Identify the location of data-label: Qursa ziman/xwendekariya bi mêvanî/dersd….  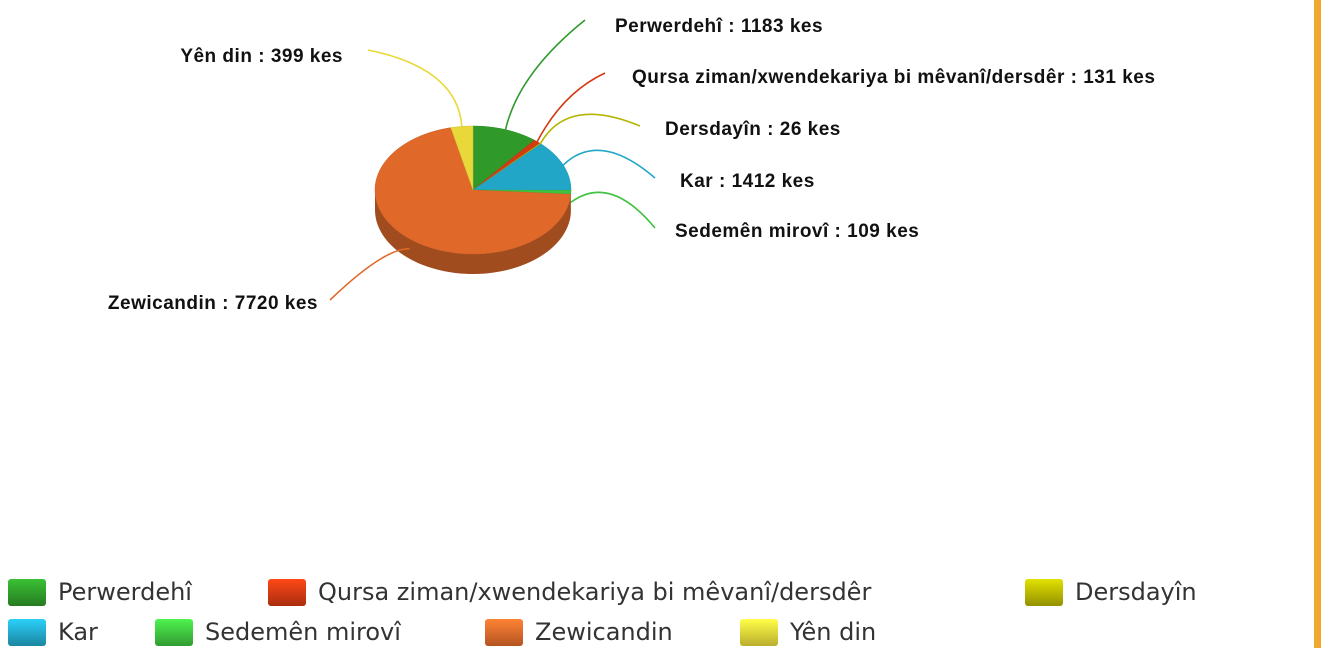
(893, 77).